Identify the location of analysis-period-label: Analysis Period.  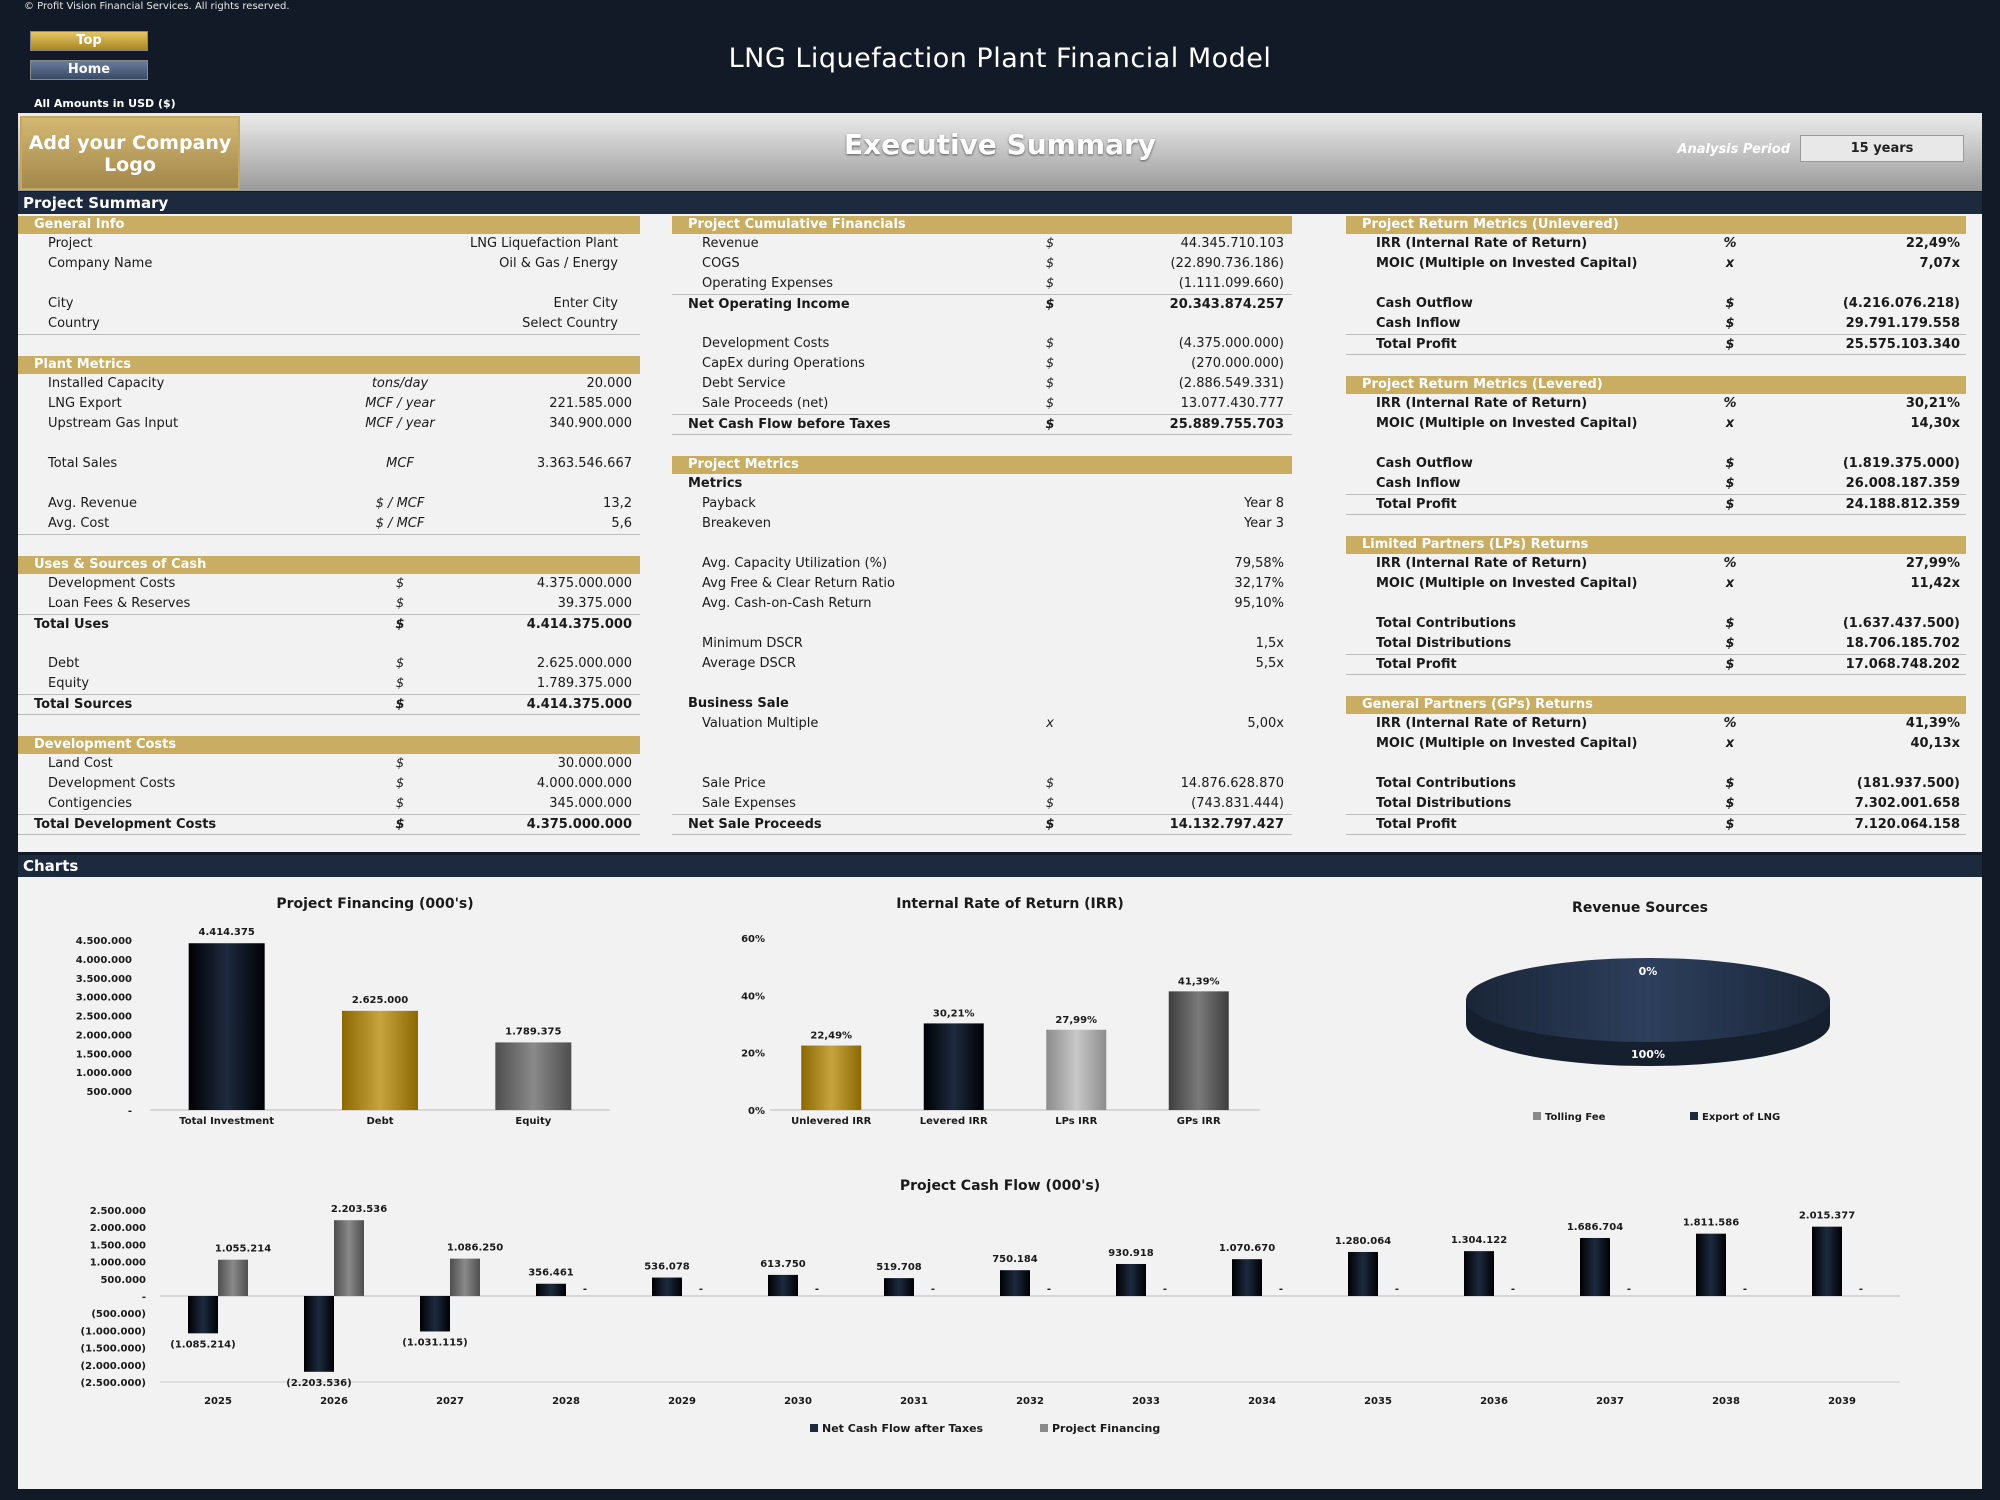
(1733, 149).